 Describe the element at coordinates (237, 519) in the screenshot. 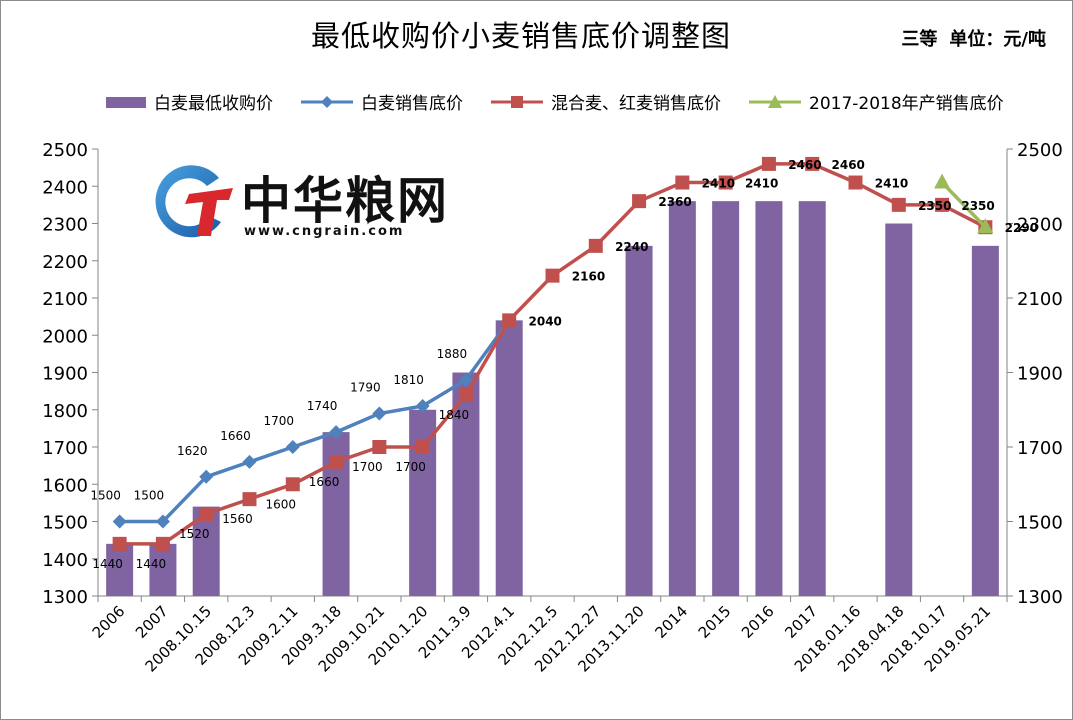

I see `data-label-mixed: 1560` at that location.